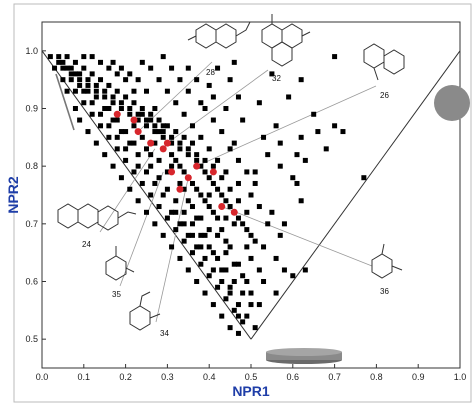 This screenshot has height=406, width=475. What do you see at coordinates (384, 95) in the screenshot?
I see `compound-label-26: 26` at bounding box center [384, 95].